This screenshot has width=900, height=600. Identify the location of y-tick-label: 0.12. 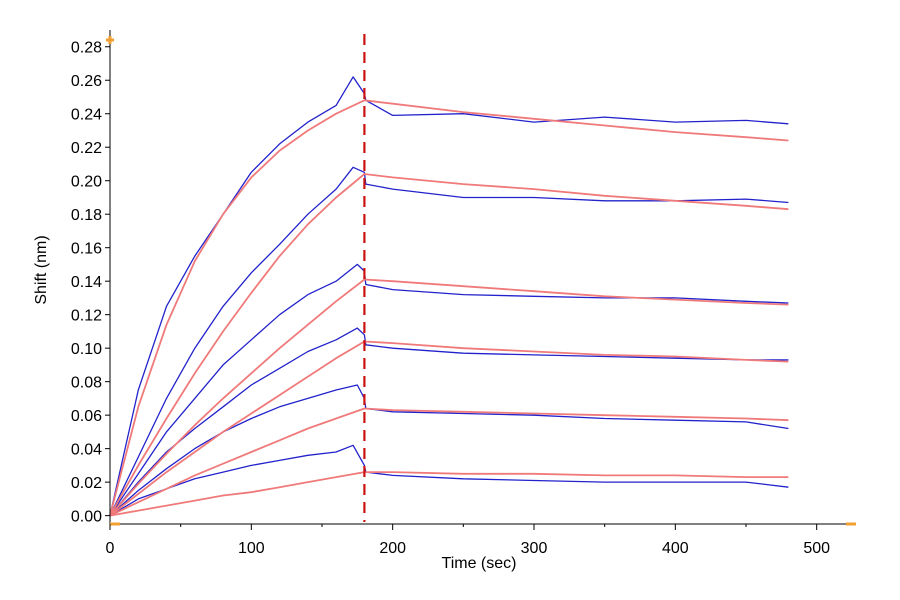
(86, 316).